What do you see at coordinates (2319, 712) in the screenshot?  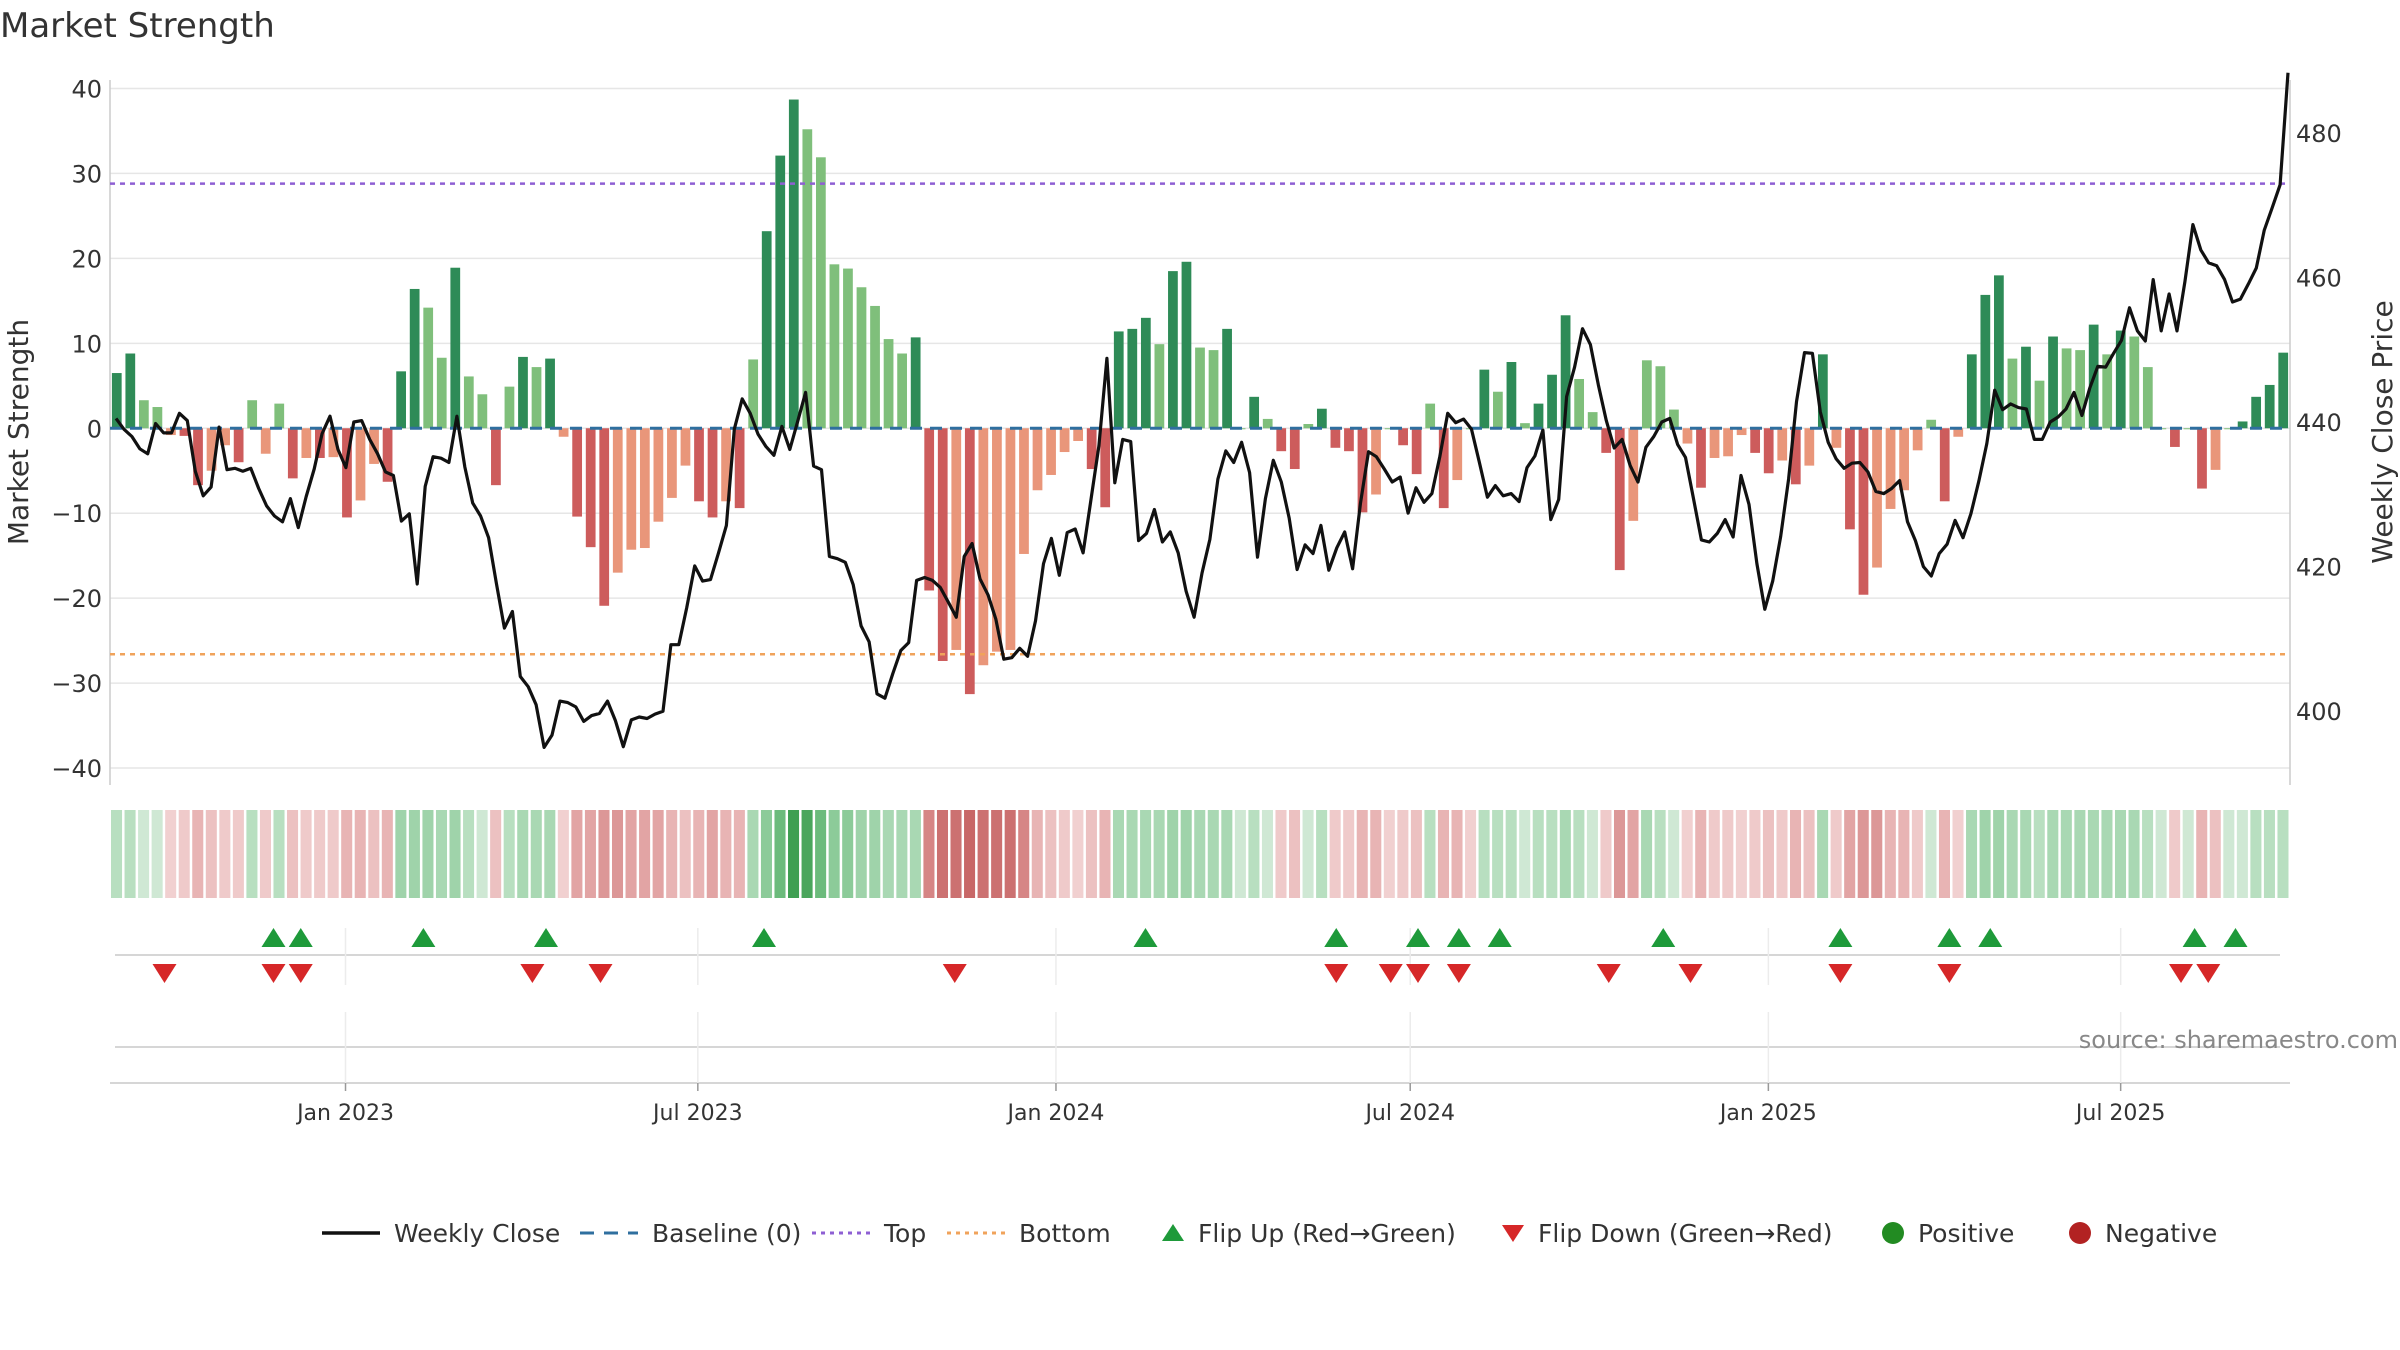 I see `y2-tick-label: 400` at bounding box center [2319, 712].